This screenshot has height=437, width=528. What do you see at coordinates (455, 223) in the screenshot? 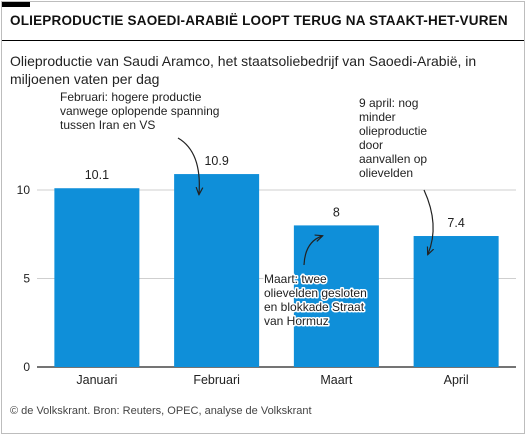
I see `bar-value-label: 7.4` at bounding box center [455, 223].